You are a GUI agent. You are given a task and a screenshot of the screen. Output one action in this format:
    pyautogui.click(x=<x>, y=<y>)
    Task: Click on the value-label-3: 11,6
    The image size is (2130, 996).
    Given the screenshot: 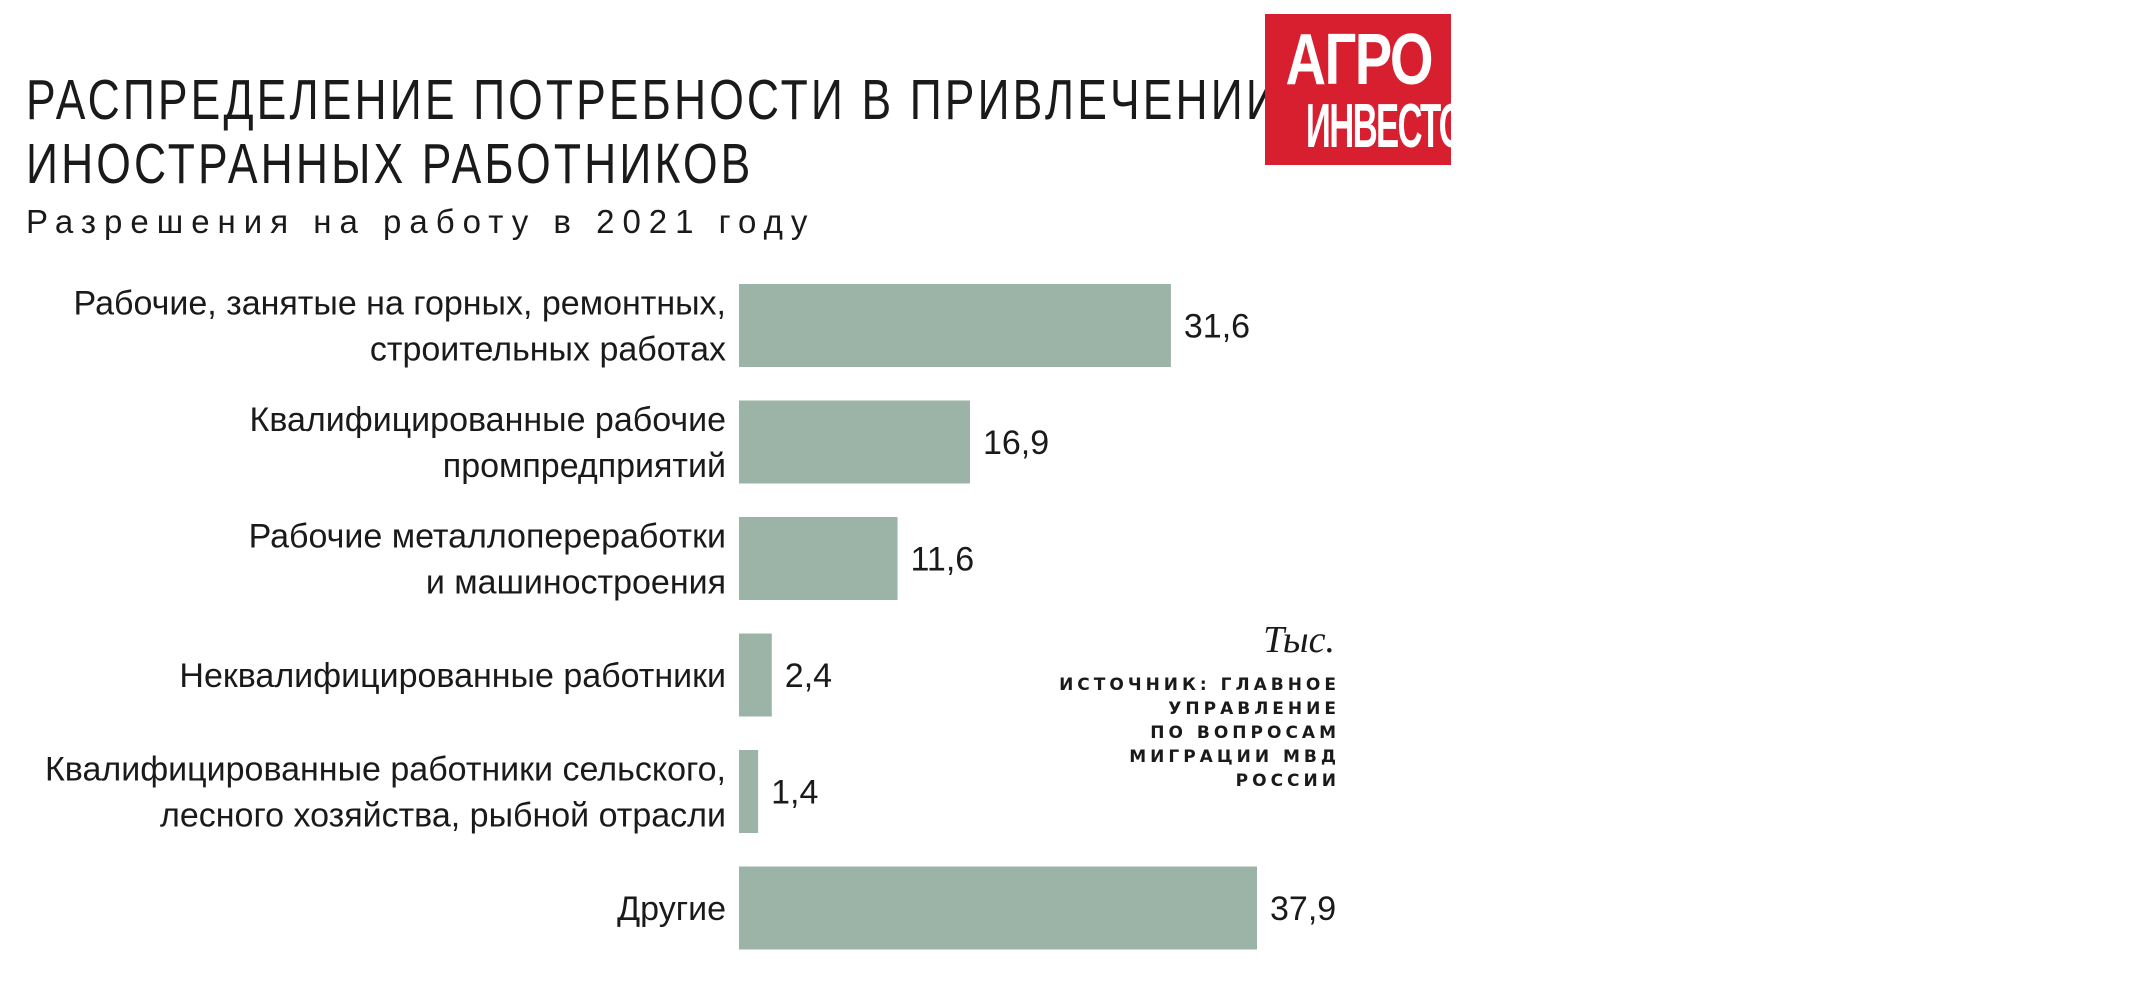 What is the action you would take?
    pyautogui.click(x=943, y=560)
    